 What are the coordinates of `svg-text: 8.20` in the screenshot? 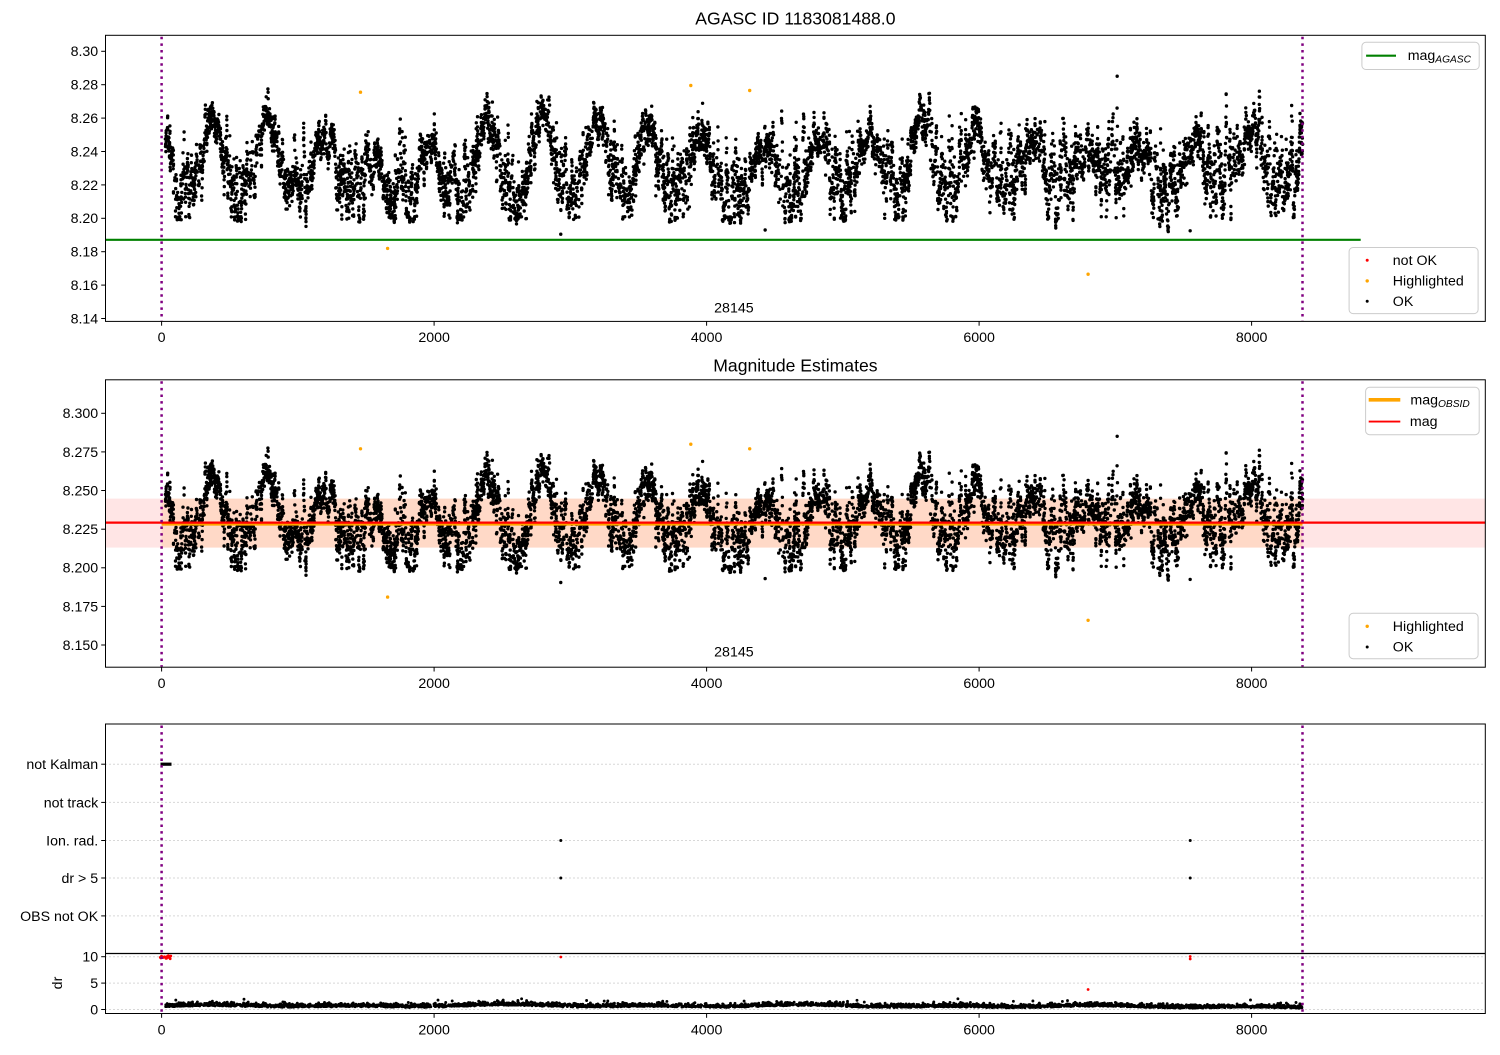 It's located at (85, 219).